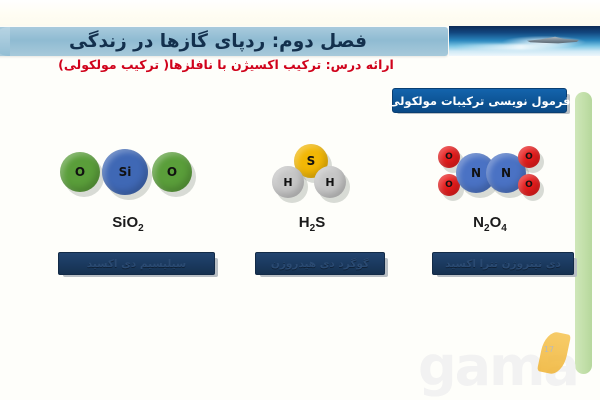  I want to click on name-plate-container-sio2: سیلیسیم دی اکسید, so click(138, 264).